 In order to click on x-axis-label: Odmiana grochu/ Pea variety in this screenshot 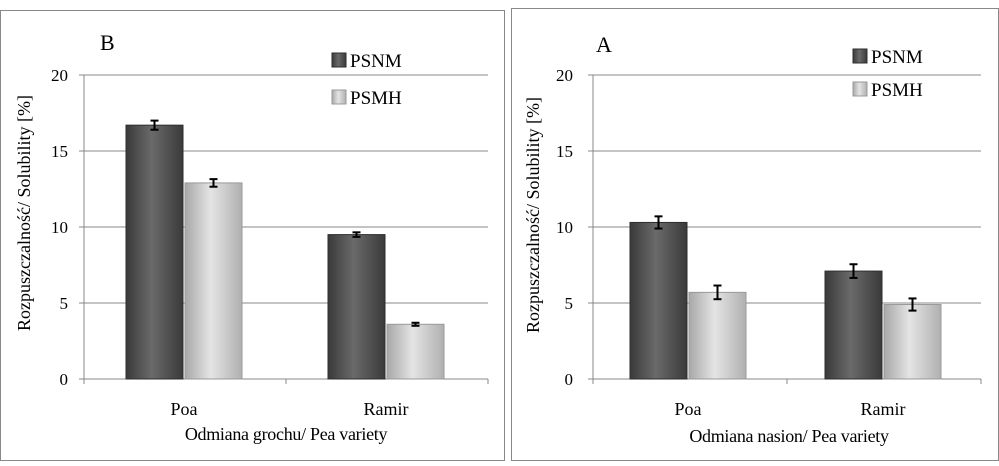, I will do `click(286, 434)`.